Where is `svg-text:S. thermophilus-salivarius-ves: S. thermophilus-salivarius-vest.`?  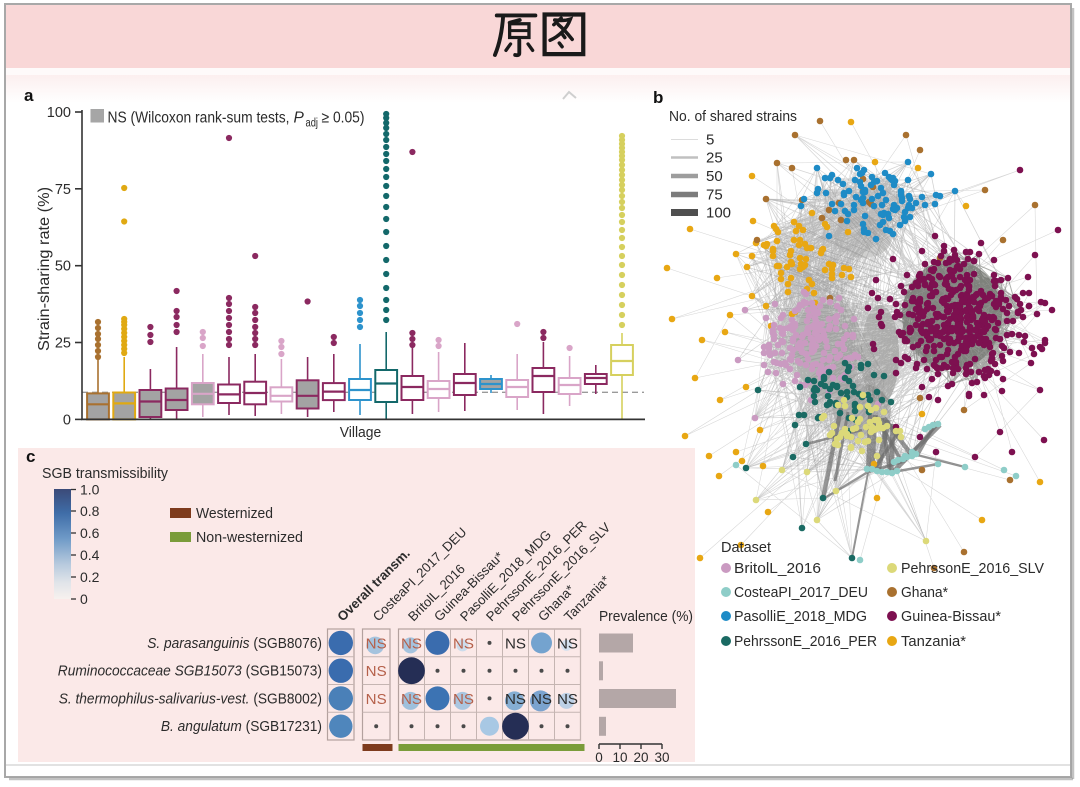
svg-text:S. thermophilus-salivarius-ves: S. thermophilus-salivarius-vest. is located at coordinates (154, 698).